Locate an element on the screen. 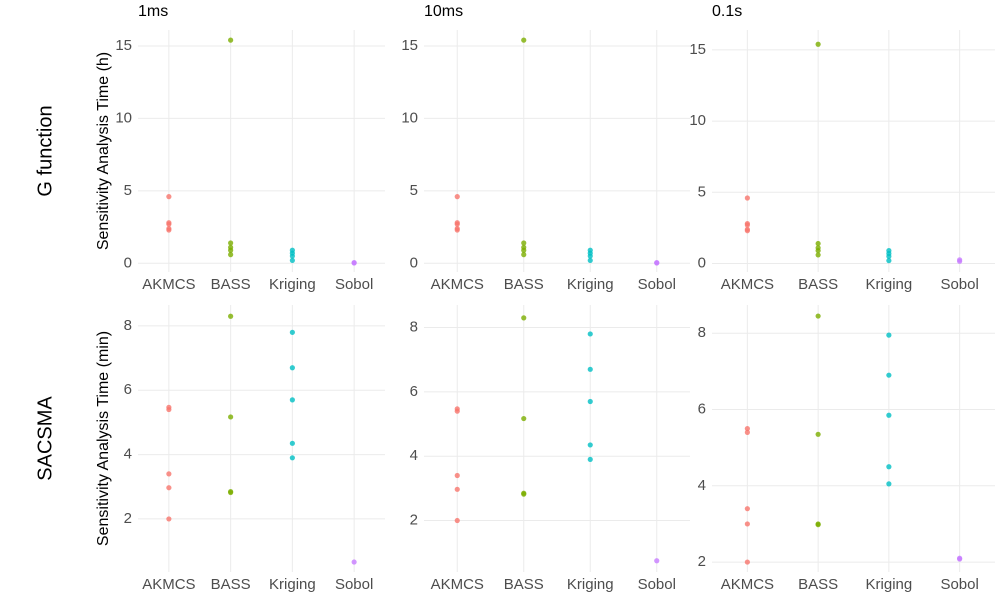  y-tick-label: 6 is located at coordinates (702, 408).